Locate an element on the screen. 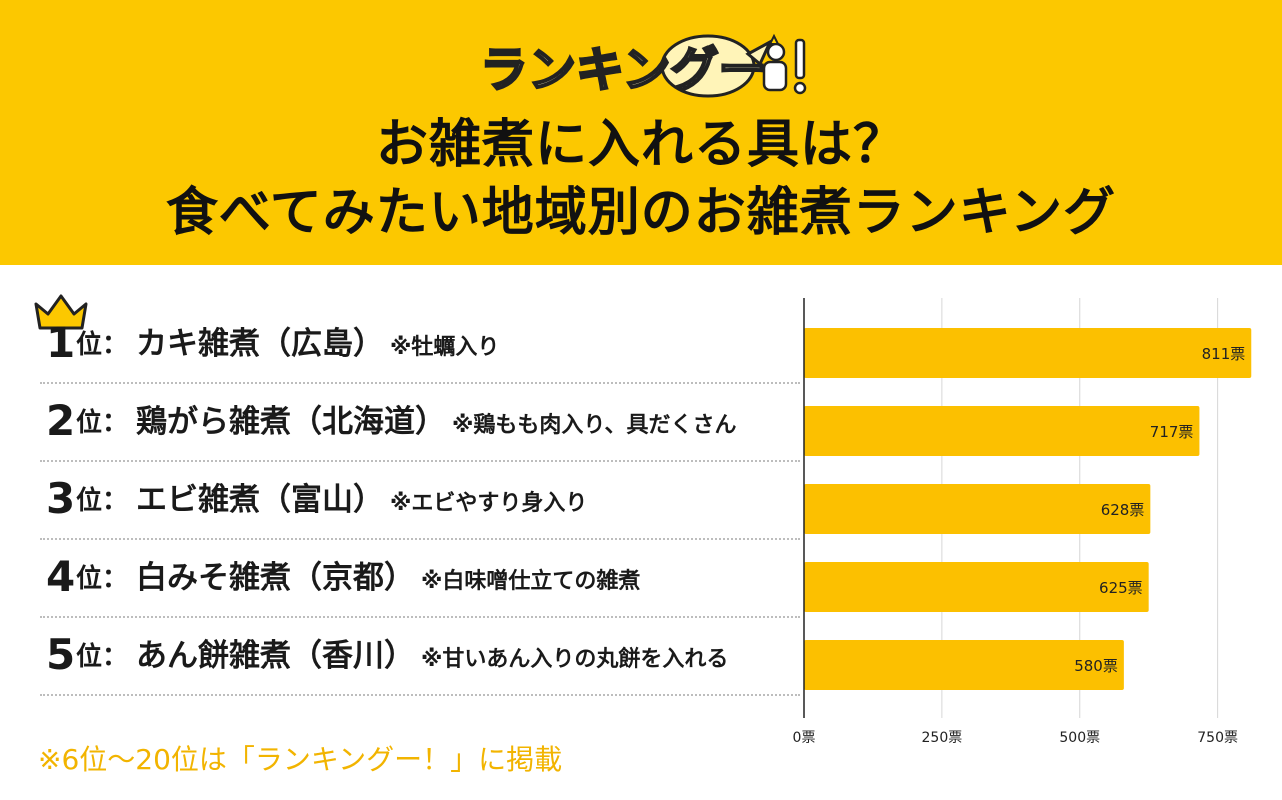 Image resolution: width=1282 pixels, height=800 pixels. rank-number: 2 is located at coordinates (61, 420).